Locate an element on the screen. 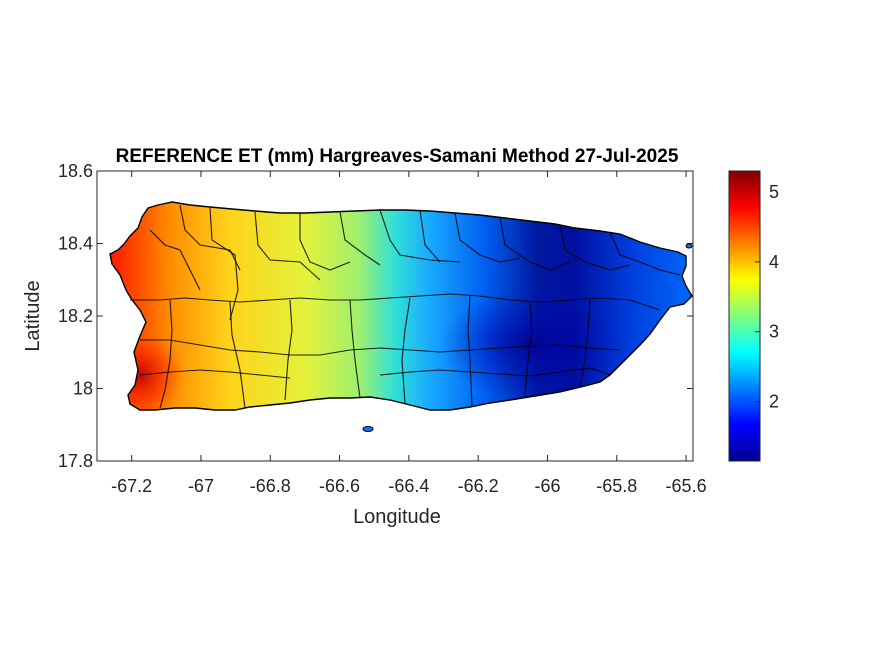 This screenshot has width=875, height=656. colorbar-tick-label: 2 is located at coordinates (774, 402).